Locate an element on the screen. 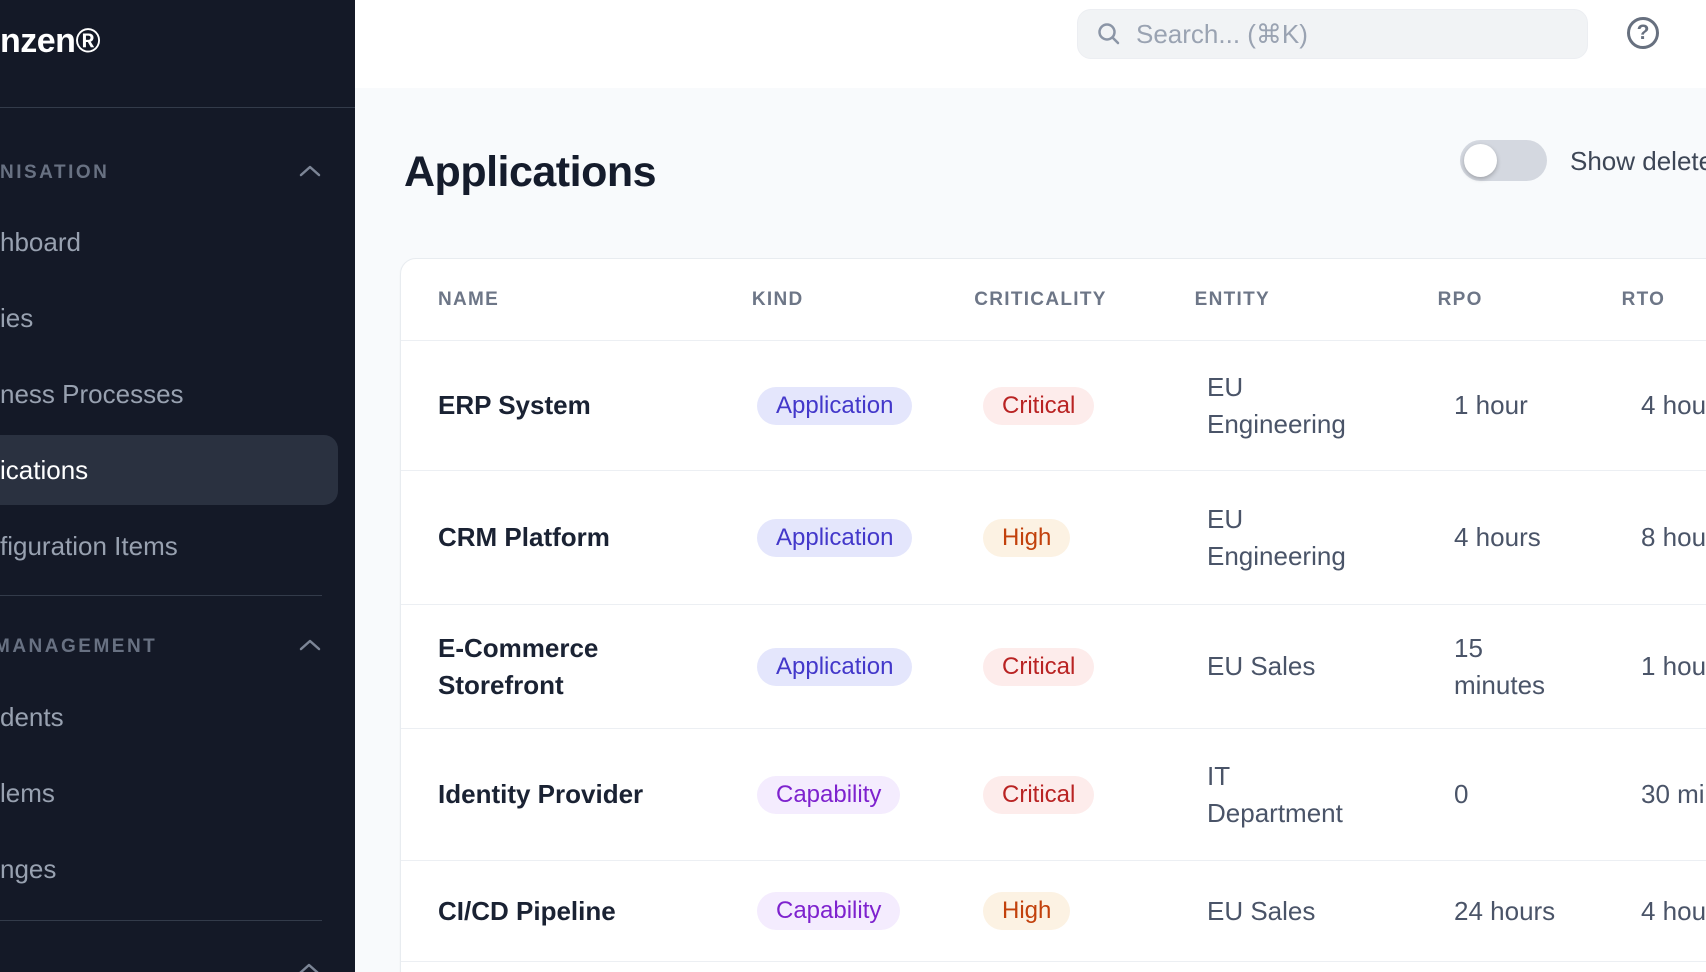 This screenshot has width=1706, height=972. cell-name: ERP System is located at coordinates (514, 405).